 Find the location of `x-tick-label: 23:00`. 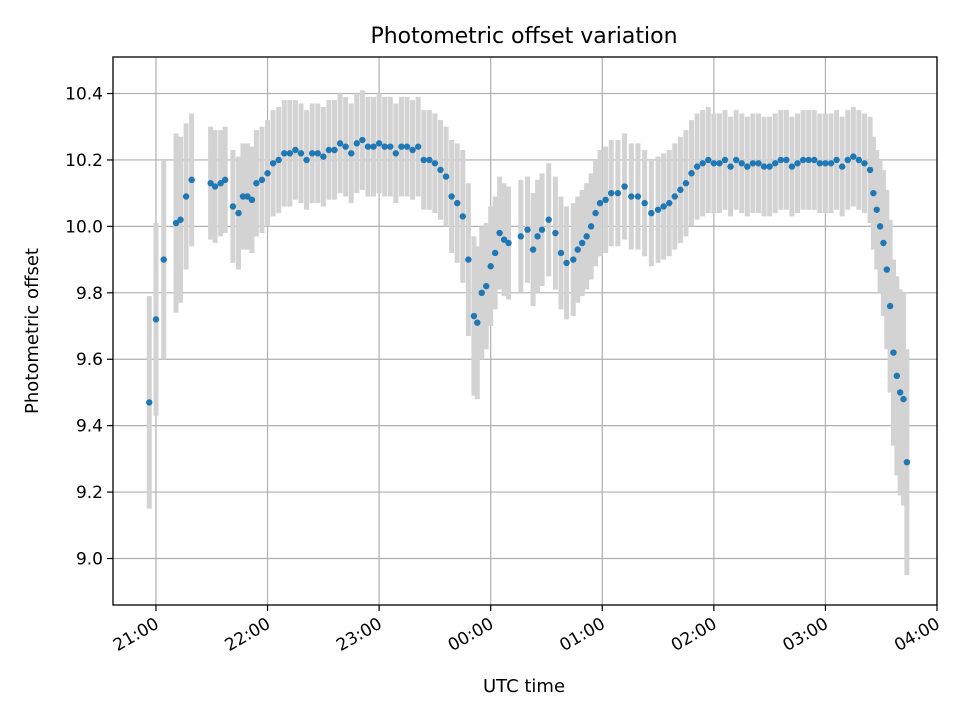

x-tick-label: 23:00 is located at coordinates (359, 635).